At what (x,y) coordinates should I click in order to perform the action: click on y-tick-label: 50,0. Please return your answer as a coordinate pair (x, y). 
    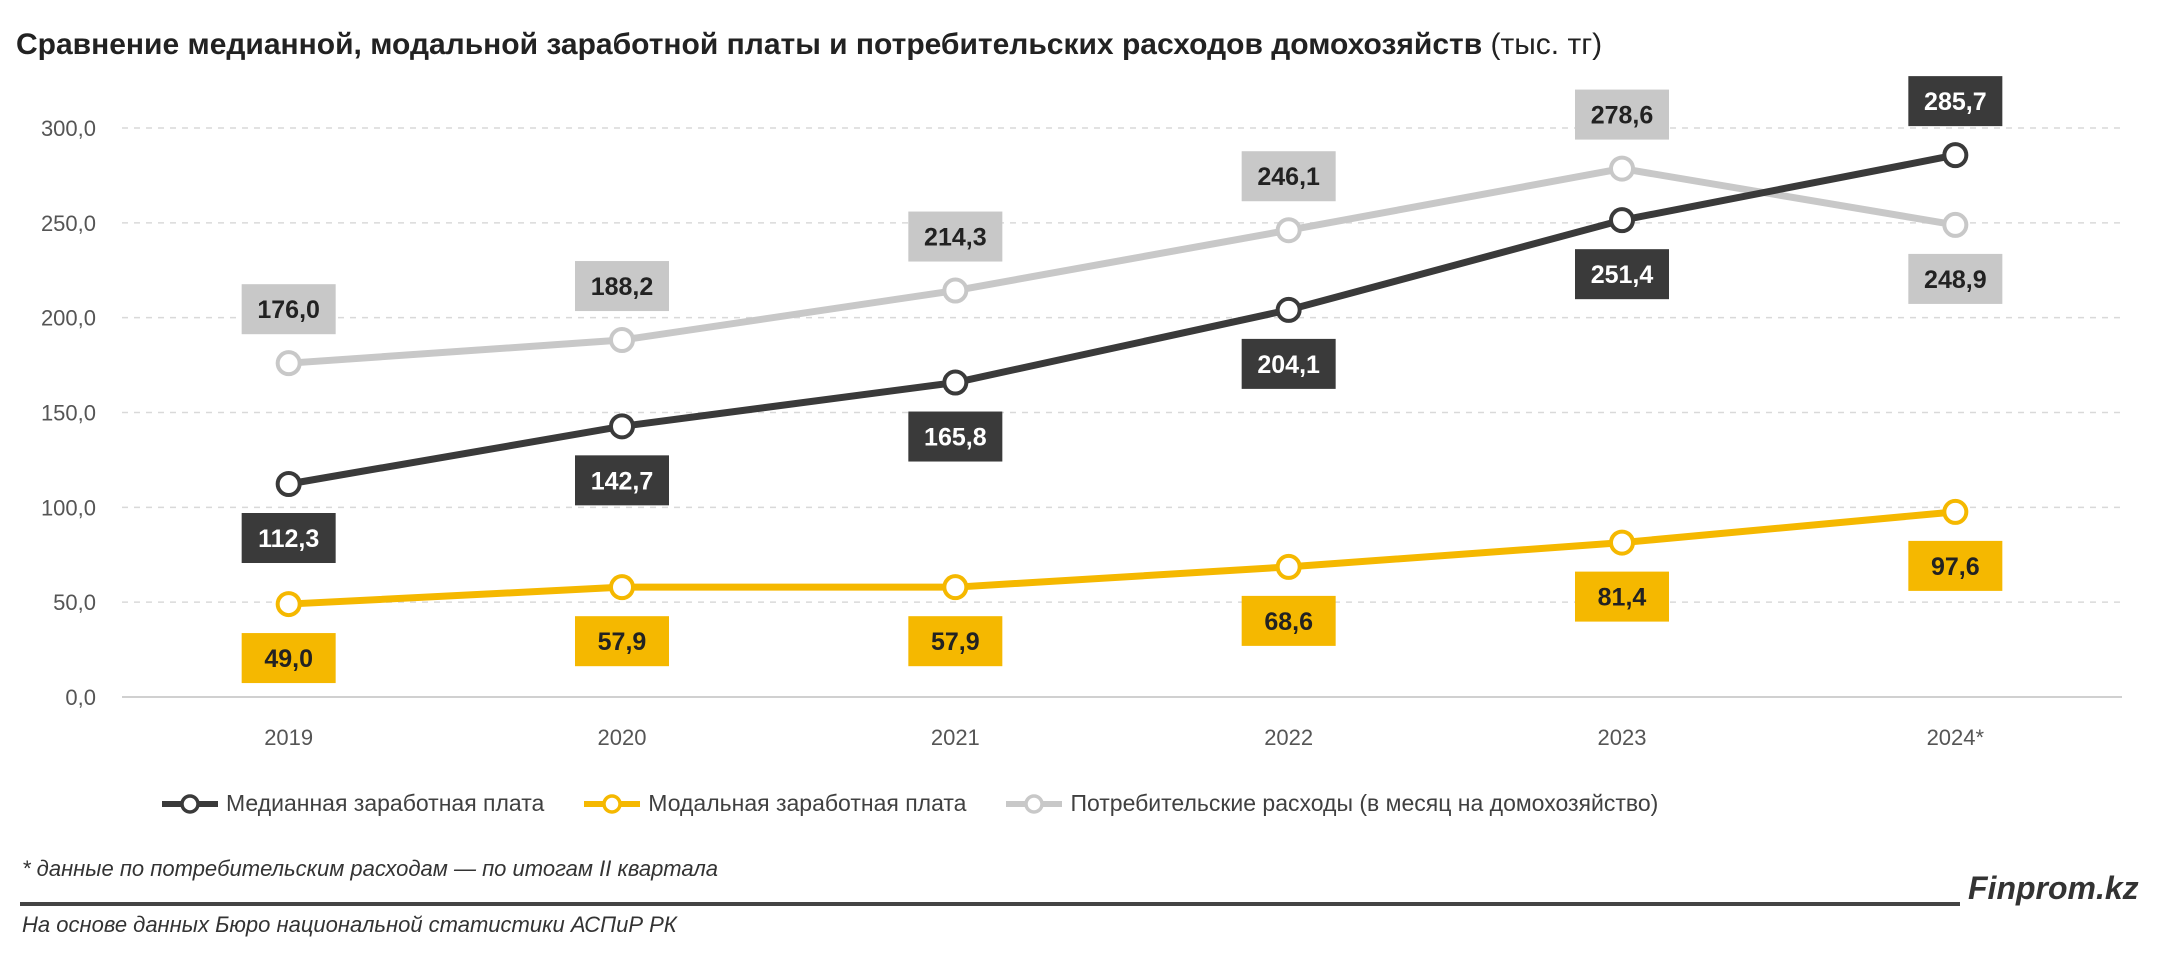
    Looking at the image, I should click on (74, 602).